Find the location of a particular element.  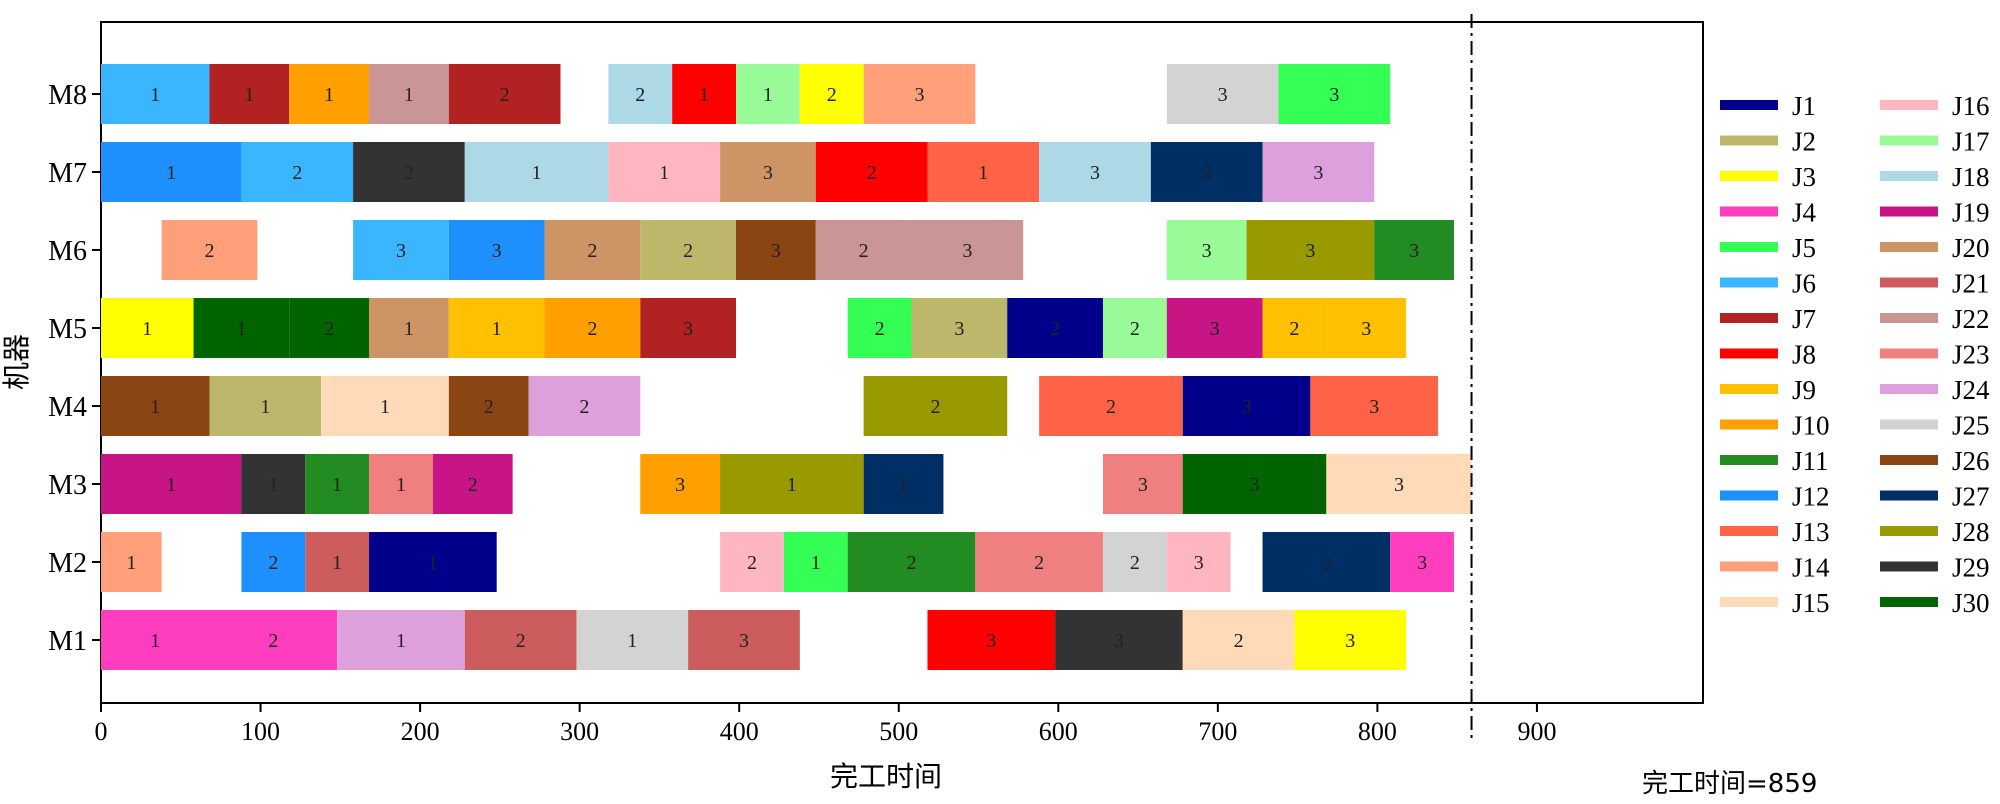

x-tick-label: 800 is located at coordinates (1377, 731).